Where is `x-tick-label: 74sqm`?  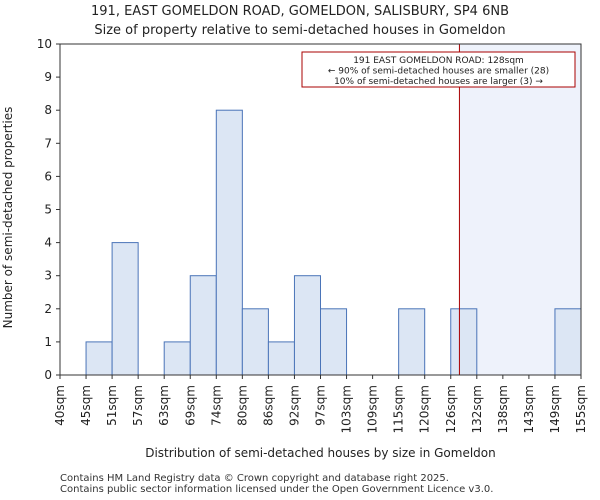
x-tick-label: 74sqm is located at coordinates (216, 405).